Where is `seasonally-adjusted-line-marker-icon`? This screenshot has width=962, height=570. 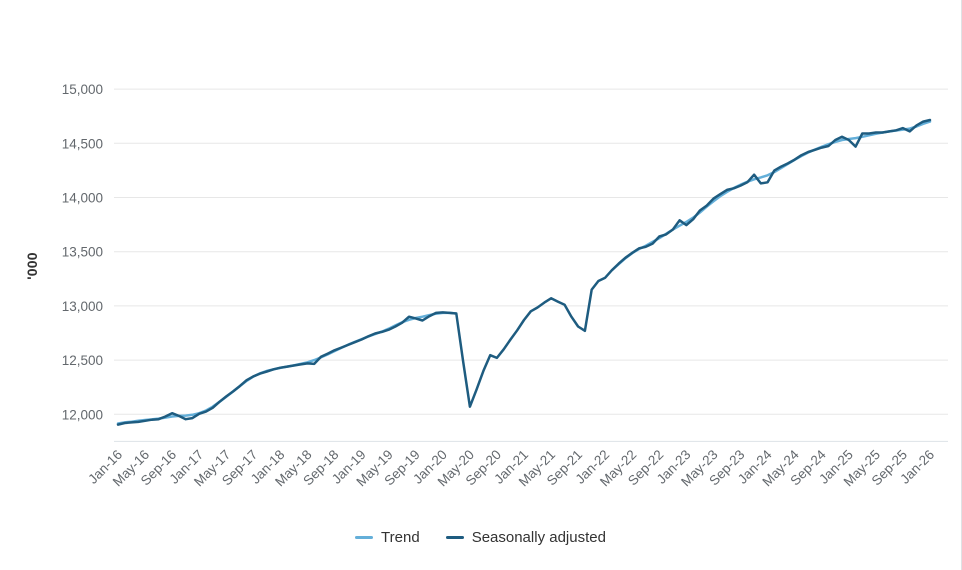
seasonally-adjusted-line-marker-icon is located at coordinates (454, 537).